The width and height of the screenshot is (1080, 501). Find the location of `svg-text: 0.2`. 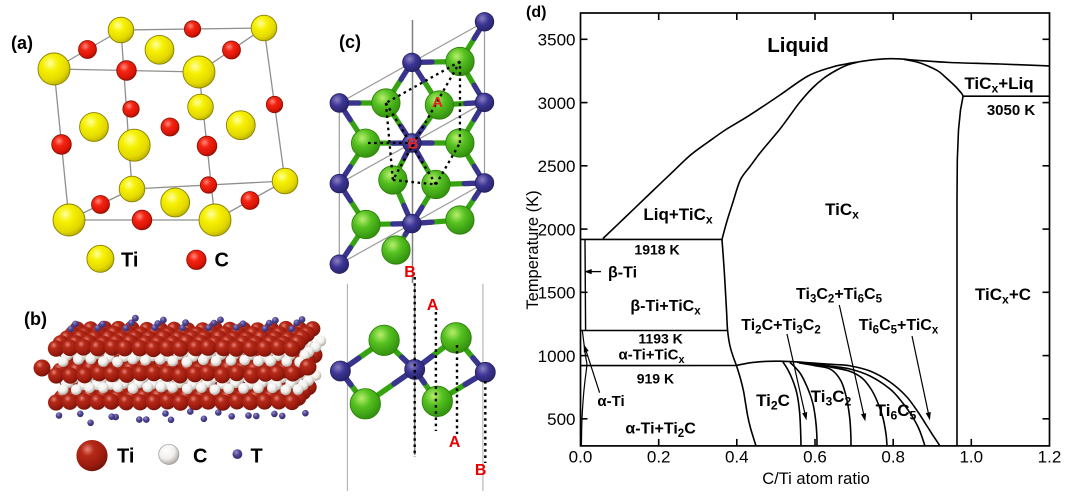

svg-text: 0.2 is located at coordinates (659, 457).